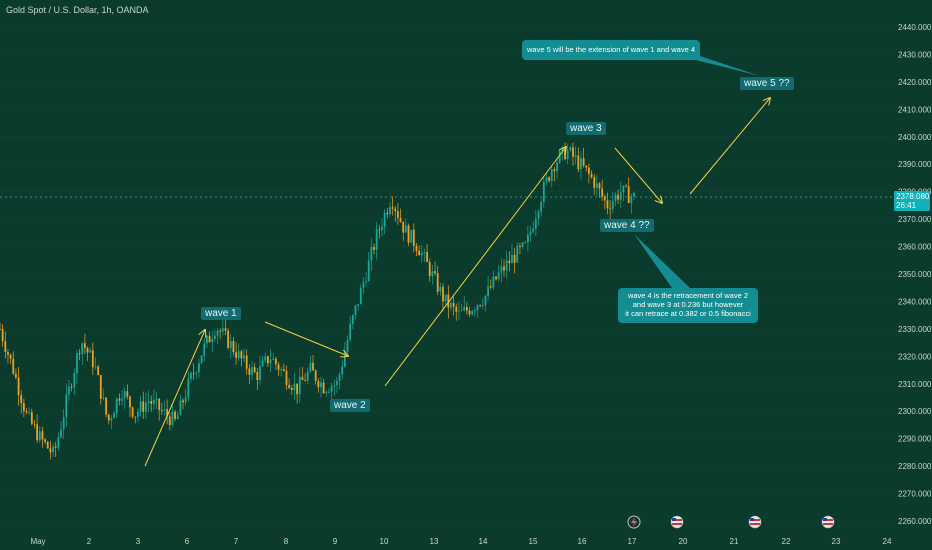  I want to click on y-tick-label: 2400.000, so click(915, 137).